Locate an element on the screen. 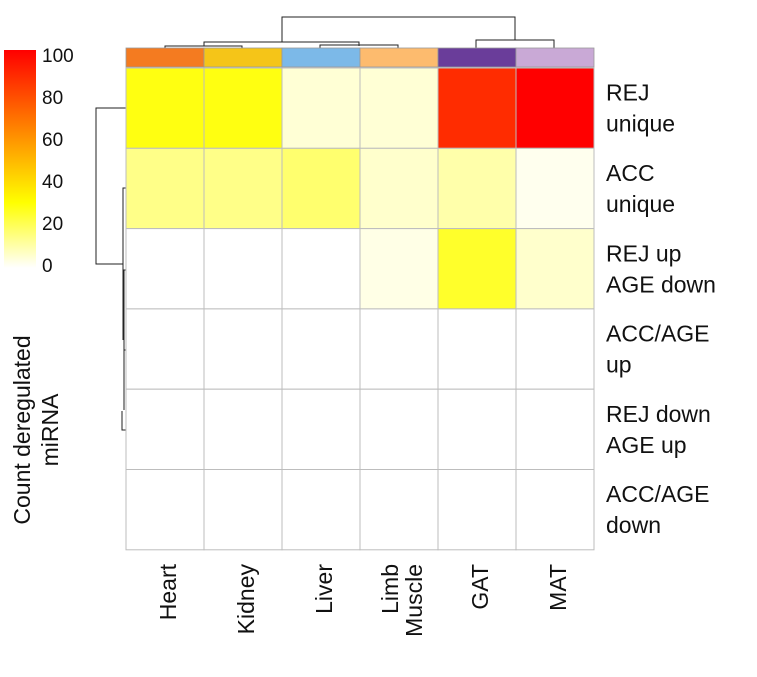 The width and height of the screenshot is (757, 677). column-dendrogram is located at coordinates (359, 32).